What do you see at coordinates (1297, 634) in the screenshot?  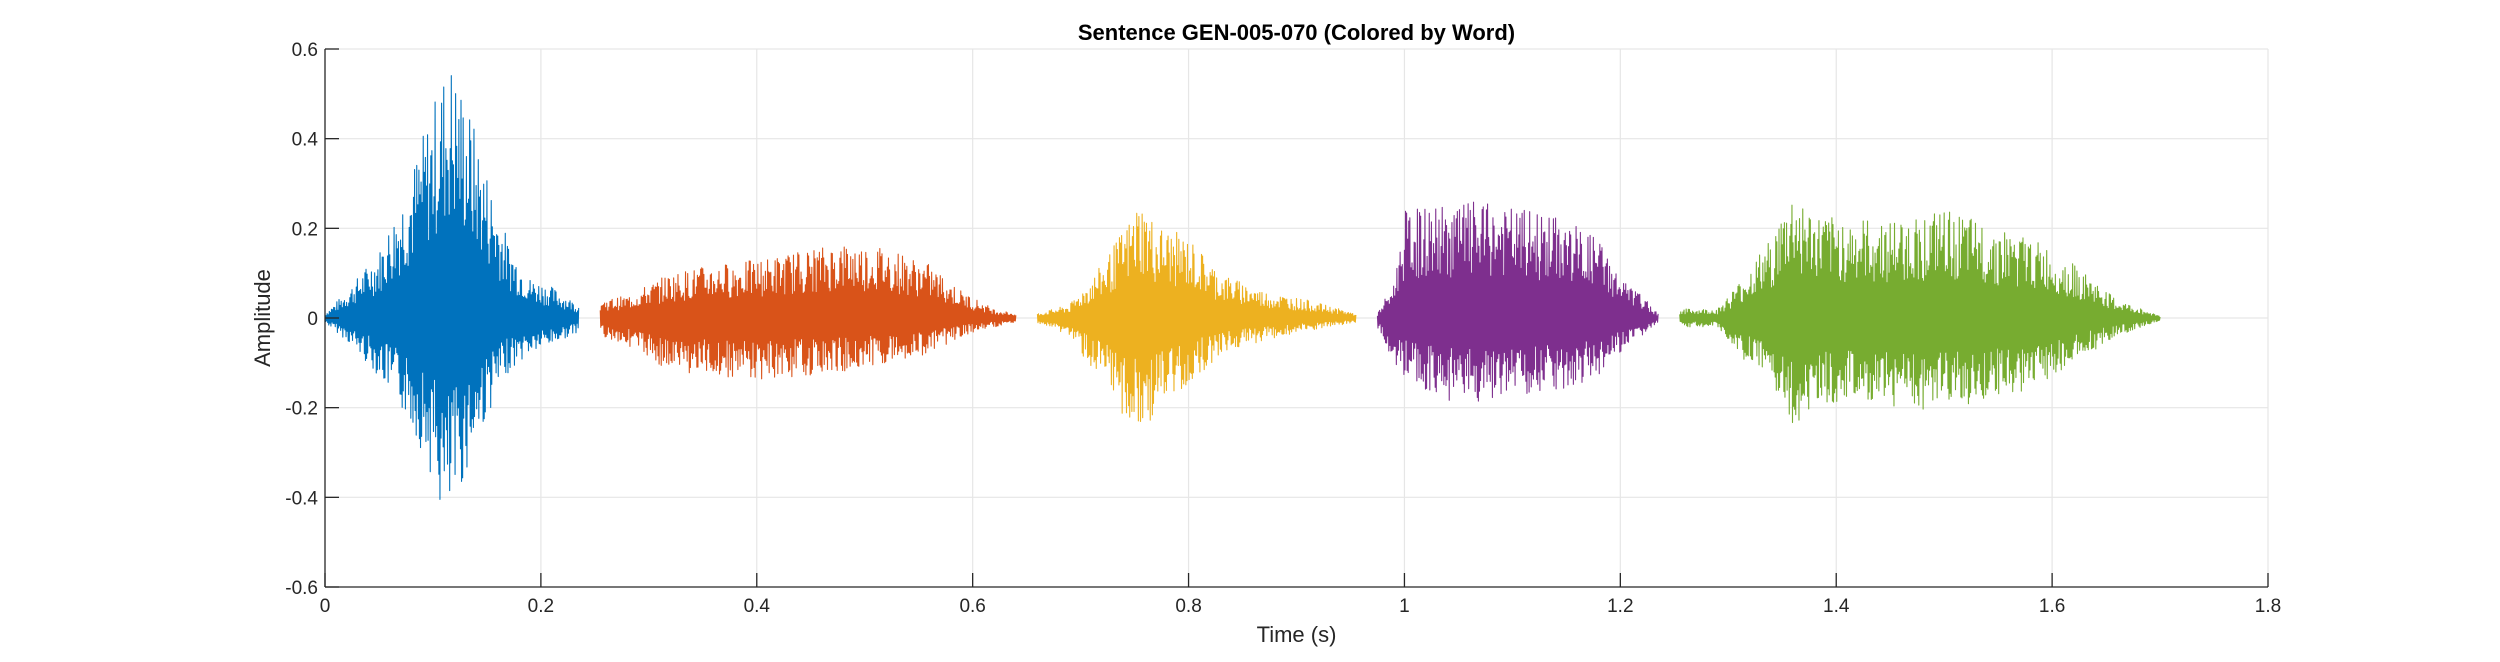 I see `x-axis-label: Time (s)` at bounding box center [1297, 634].